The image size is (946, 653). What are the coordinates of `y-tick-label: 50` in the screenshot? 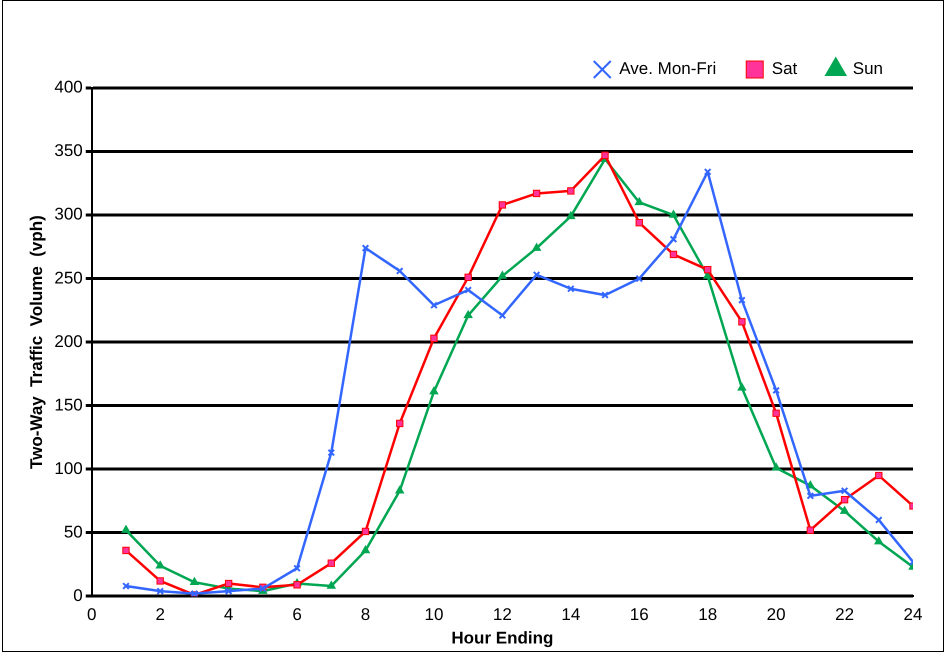 It's located at (73, 532).